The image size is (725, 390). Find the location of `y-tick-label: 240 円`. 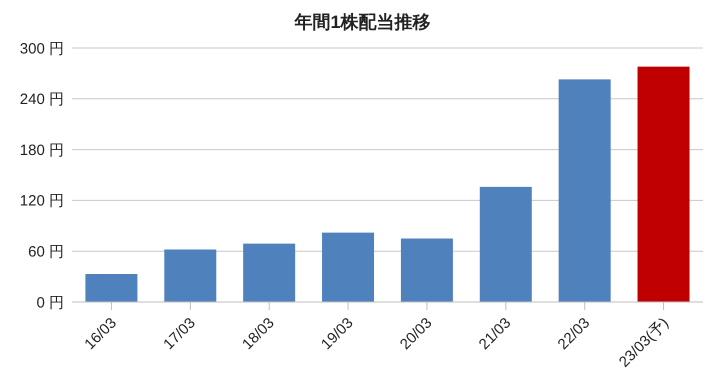

y-tick-label: 240 円 is located at coordinates (42, 99).